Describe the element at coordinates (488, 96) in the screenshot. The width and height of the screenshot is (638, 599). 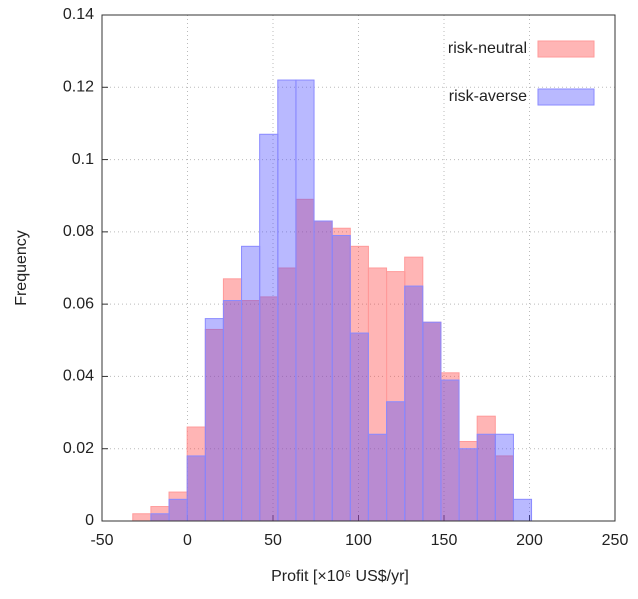
I see `legend-label: risk-averse` at that location.